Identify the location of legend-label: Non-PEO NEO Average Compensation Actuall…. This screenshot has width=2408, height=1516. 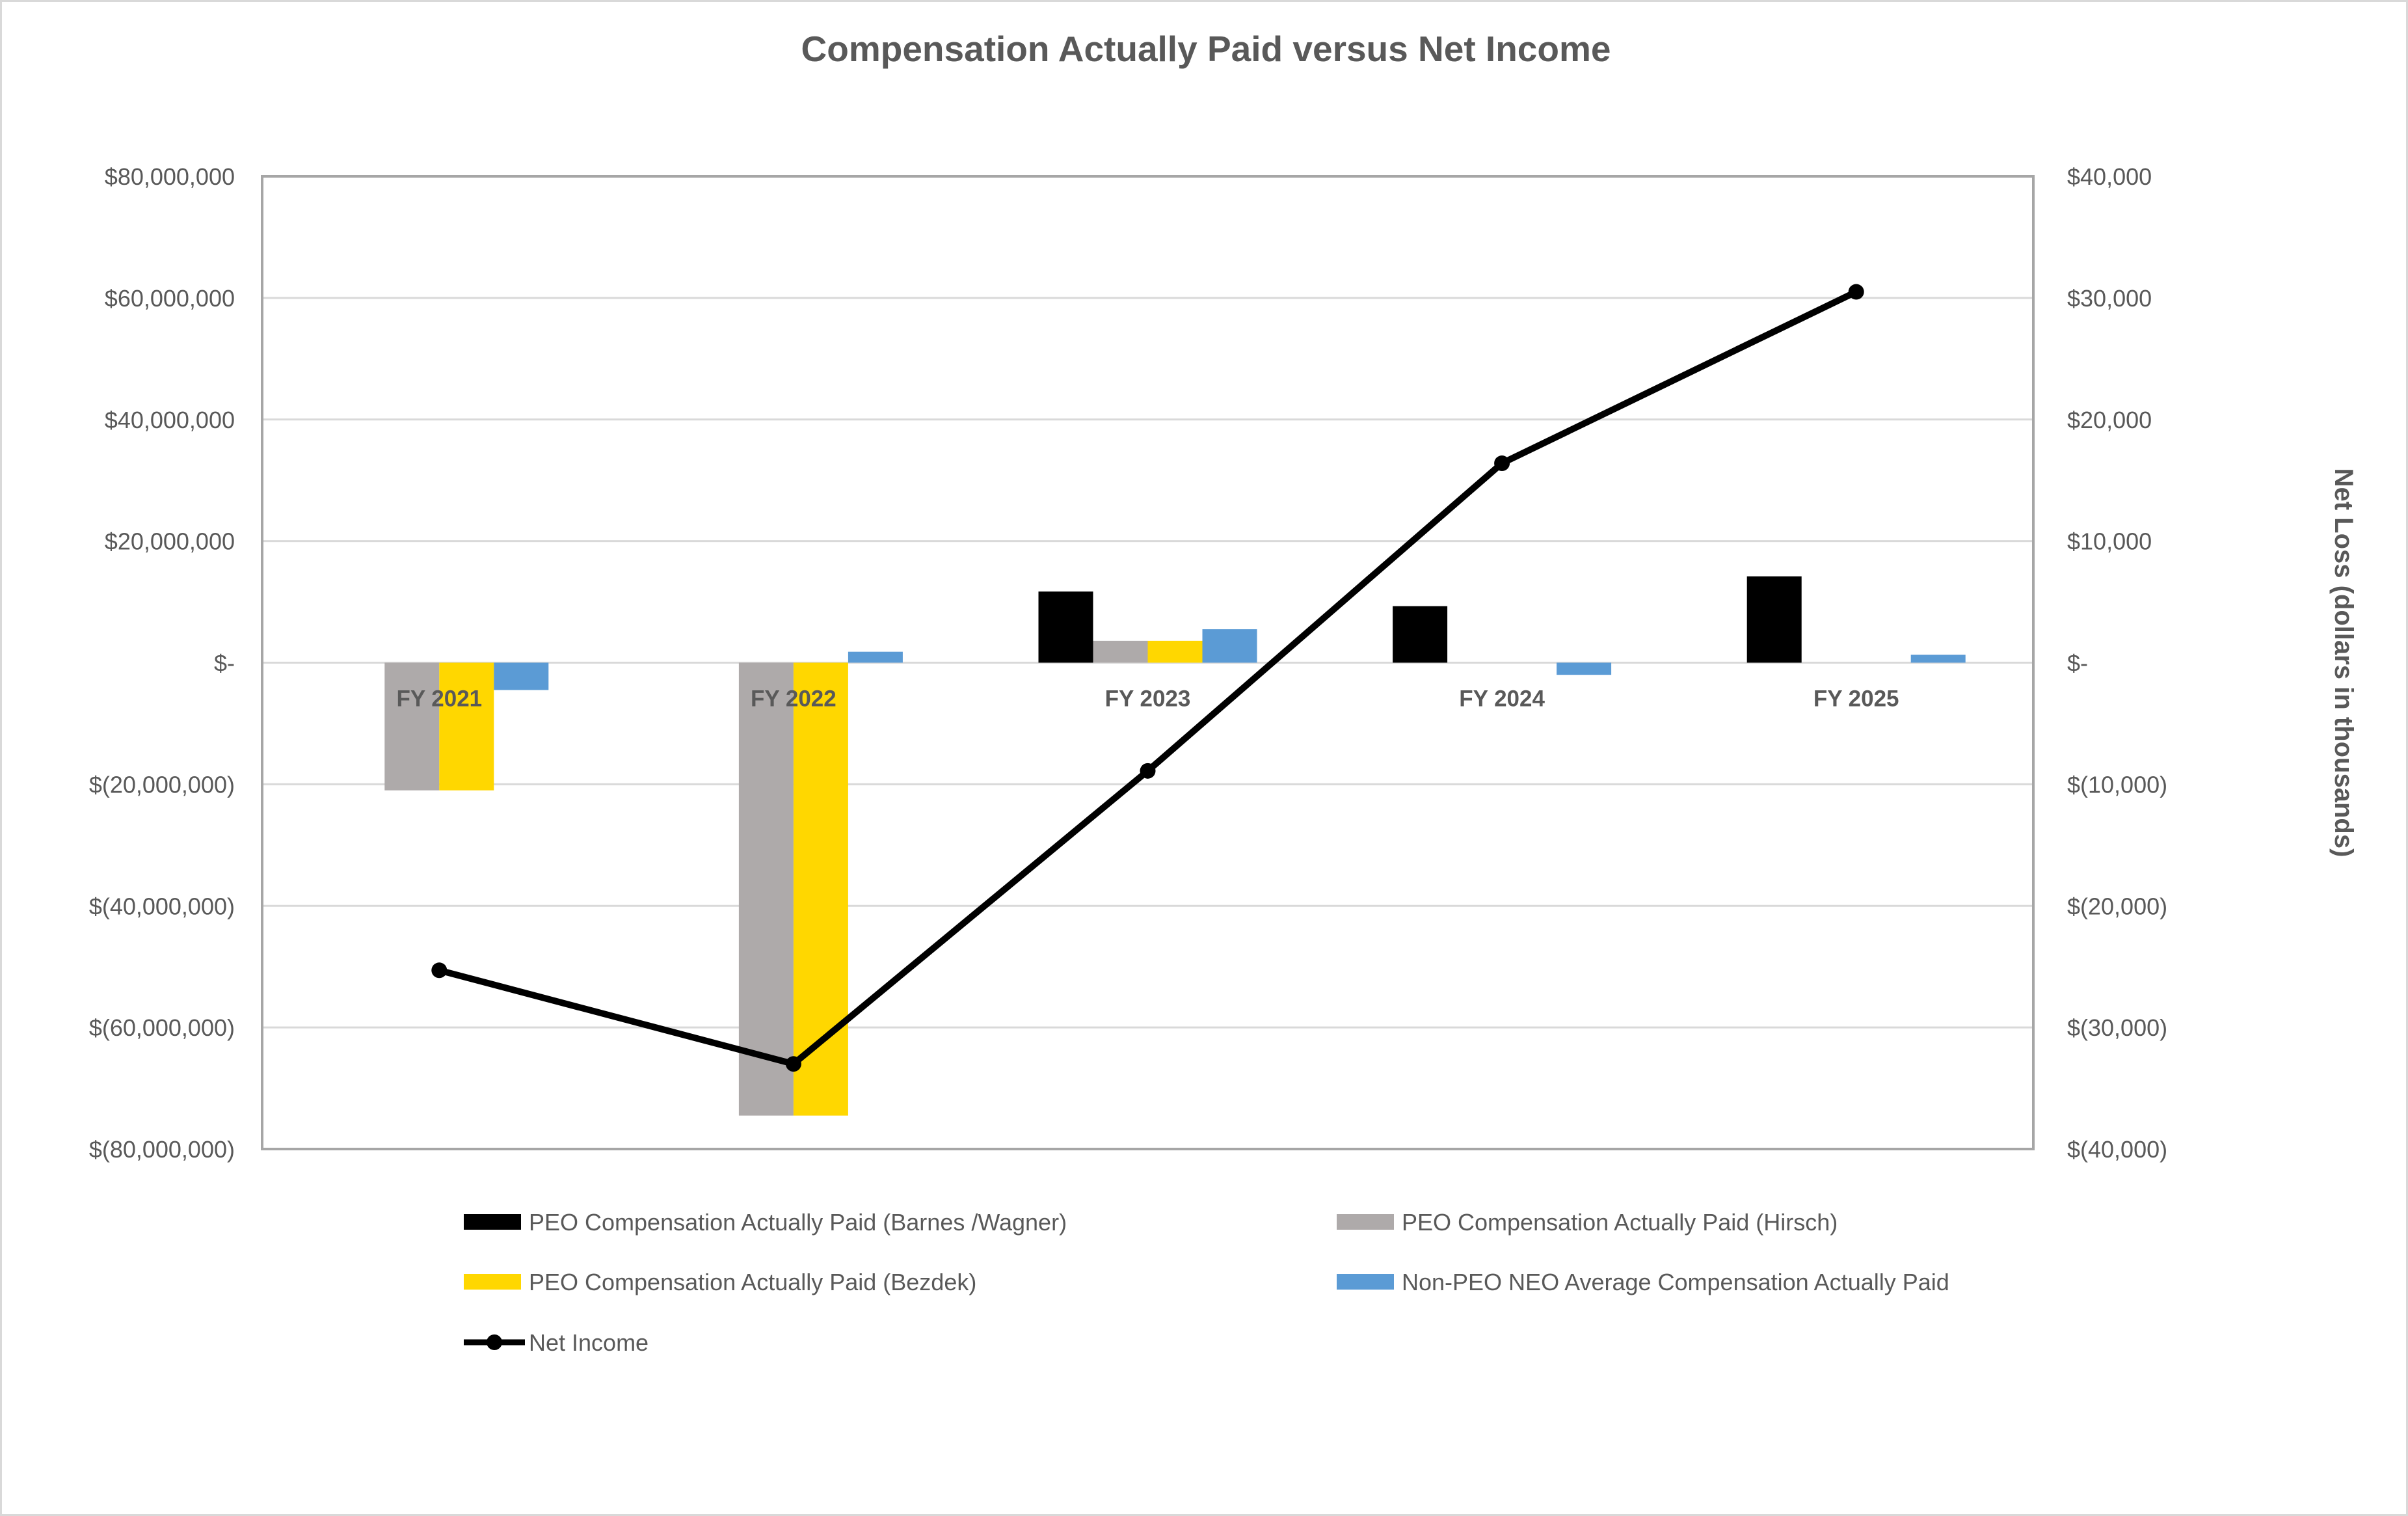
(1675, 1282).